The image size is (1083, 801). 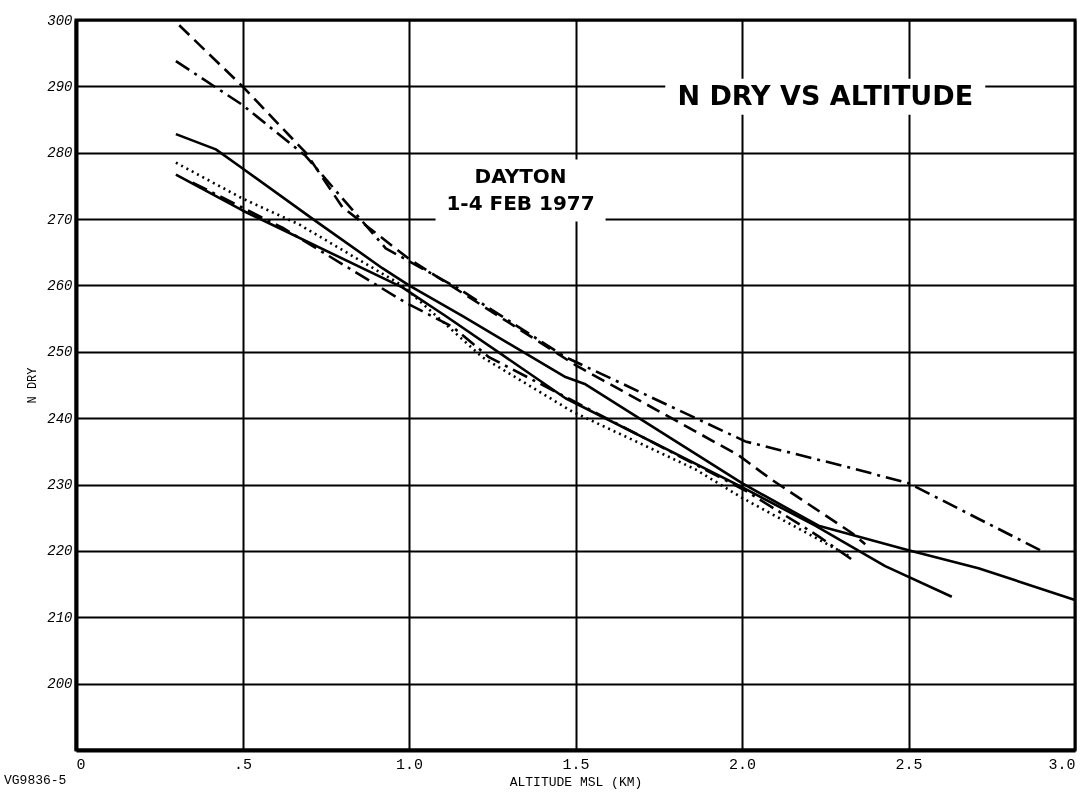 What do you see at coordinates (81, 765) in the screenshot?
I see `x-tick-label: 0` at bounding box center [81, 765].